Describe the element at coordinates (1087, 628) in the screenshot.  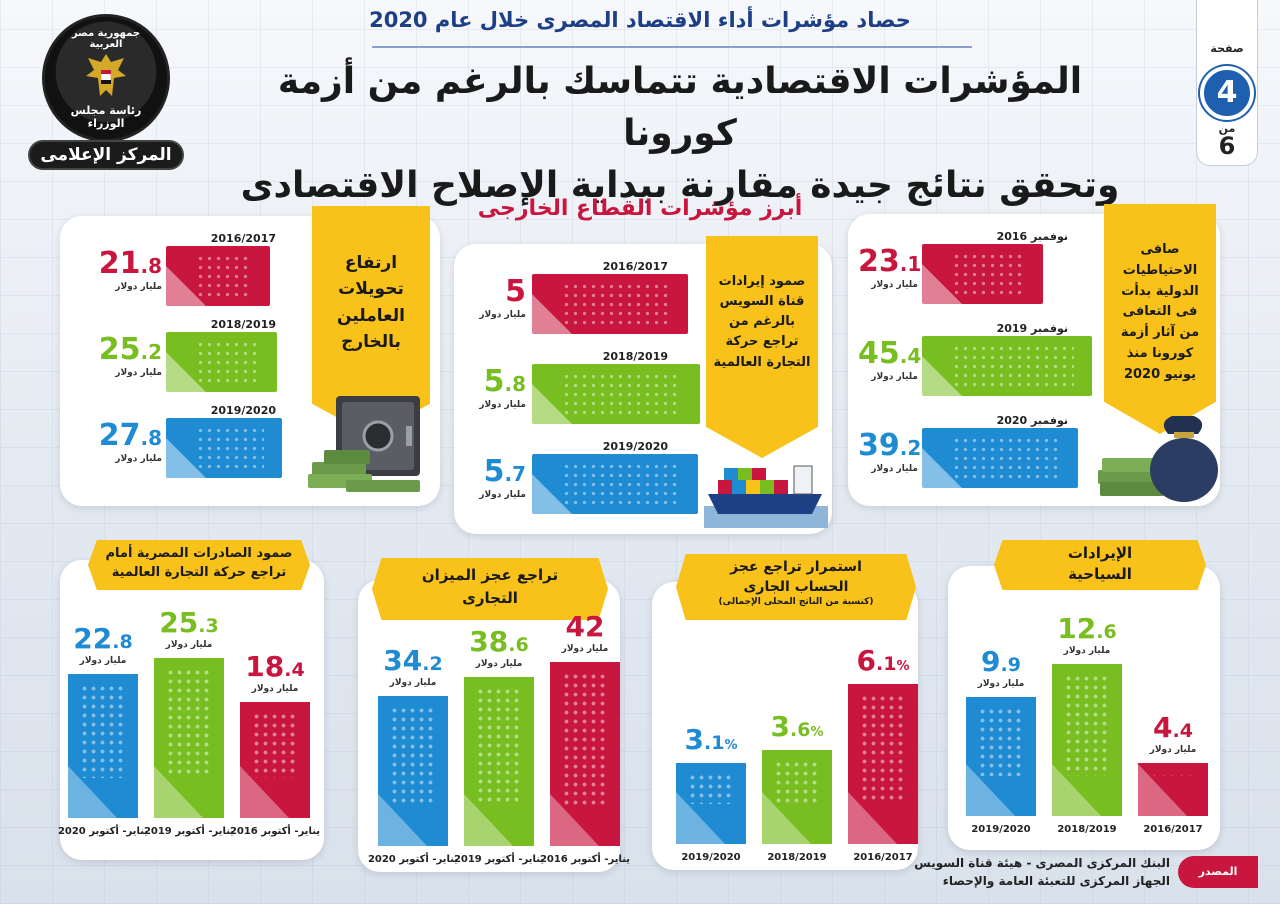
I see `value-label: 12.6` at that location.